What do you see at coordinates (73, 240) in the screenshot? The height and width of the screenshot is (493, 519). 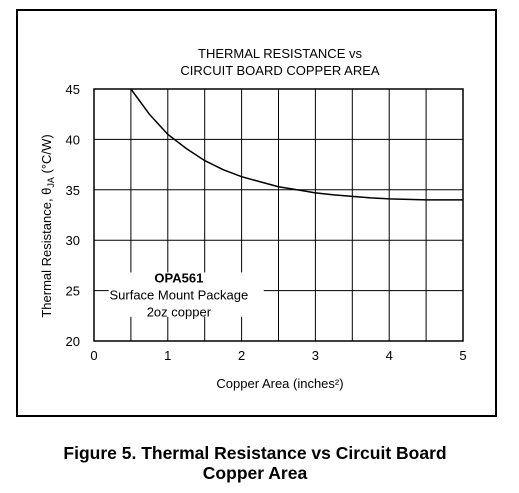 I see `y-tick-label: 30` at bounding box center [73, 240].